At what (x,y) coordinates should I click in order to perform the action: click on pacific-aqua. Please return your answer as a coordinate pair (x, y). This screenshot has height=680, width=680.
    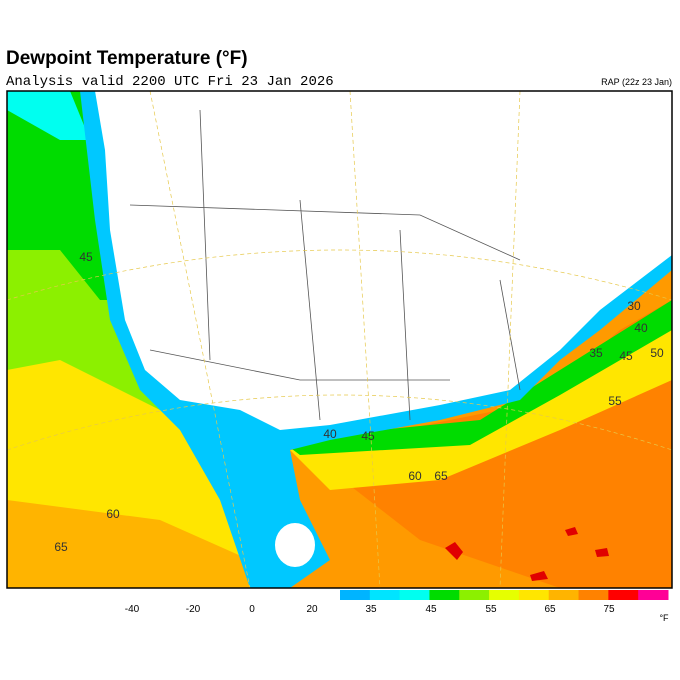
    Looking at the image, I should click on (48, 115).